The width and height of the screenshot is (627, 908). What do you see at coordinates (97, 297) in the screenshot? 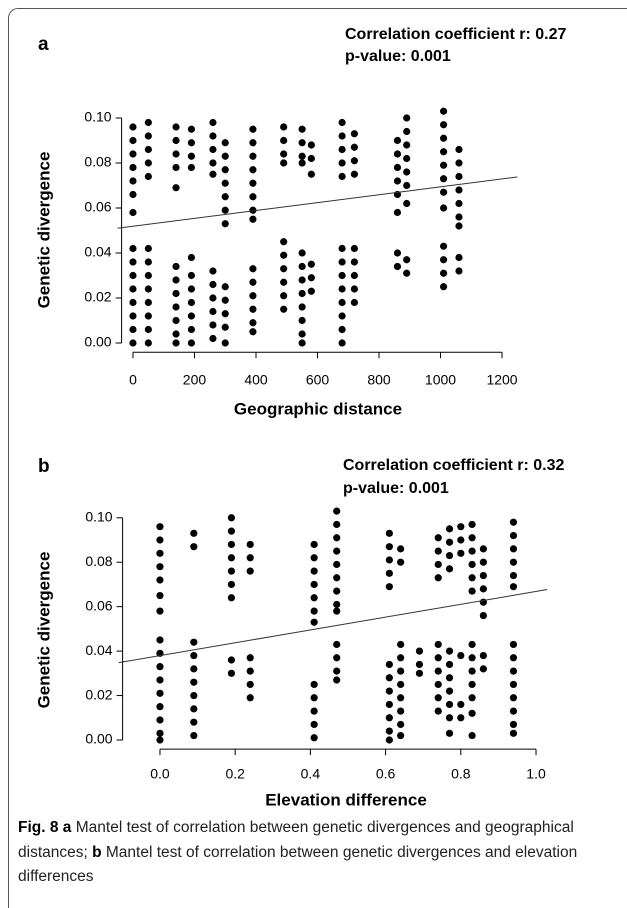
I see `y-tick-label: 0.02` at bounding box center [97, 297].